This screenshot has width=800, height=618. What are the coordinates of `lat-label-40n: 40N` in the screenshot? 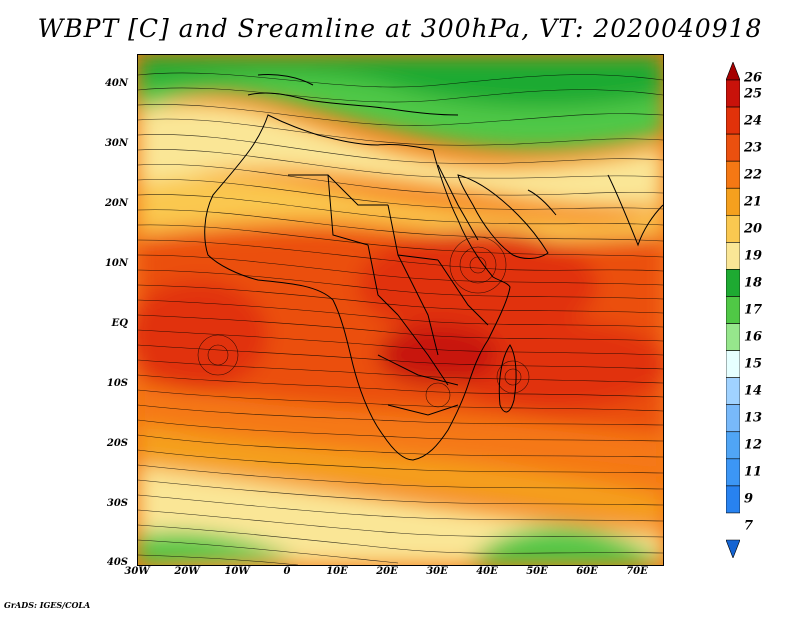 It's located at (116, 83).